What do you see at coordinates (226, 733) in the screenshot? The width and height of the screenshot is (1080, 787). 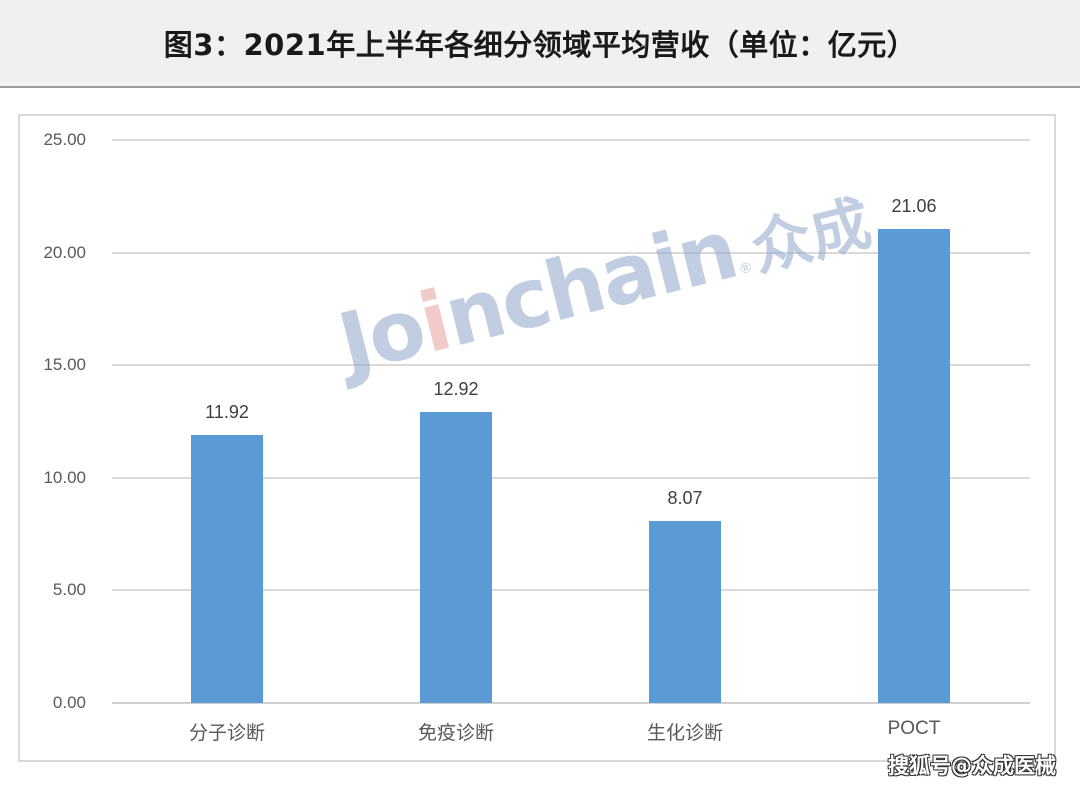 I see `category-label: 分子诊断` at bounding box center [226, 733].